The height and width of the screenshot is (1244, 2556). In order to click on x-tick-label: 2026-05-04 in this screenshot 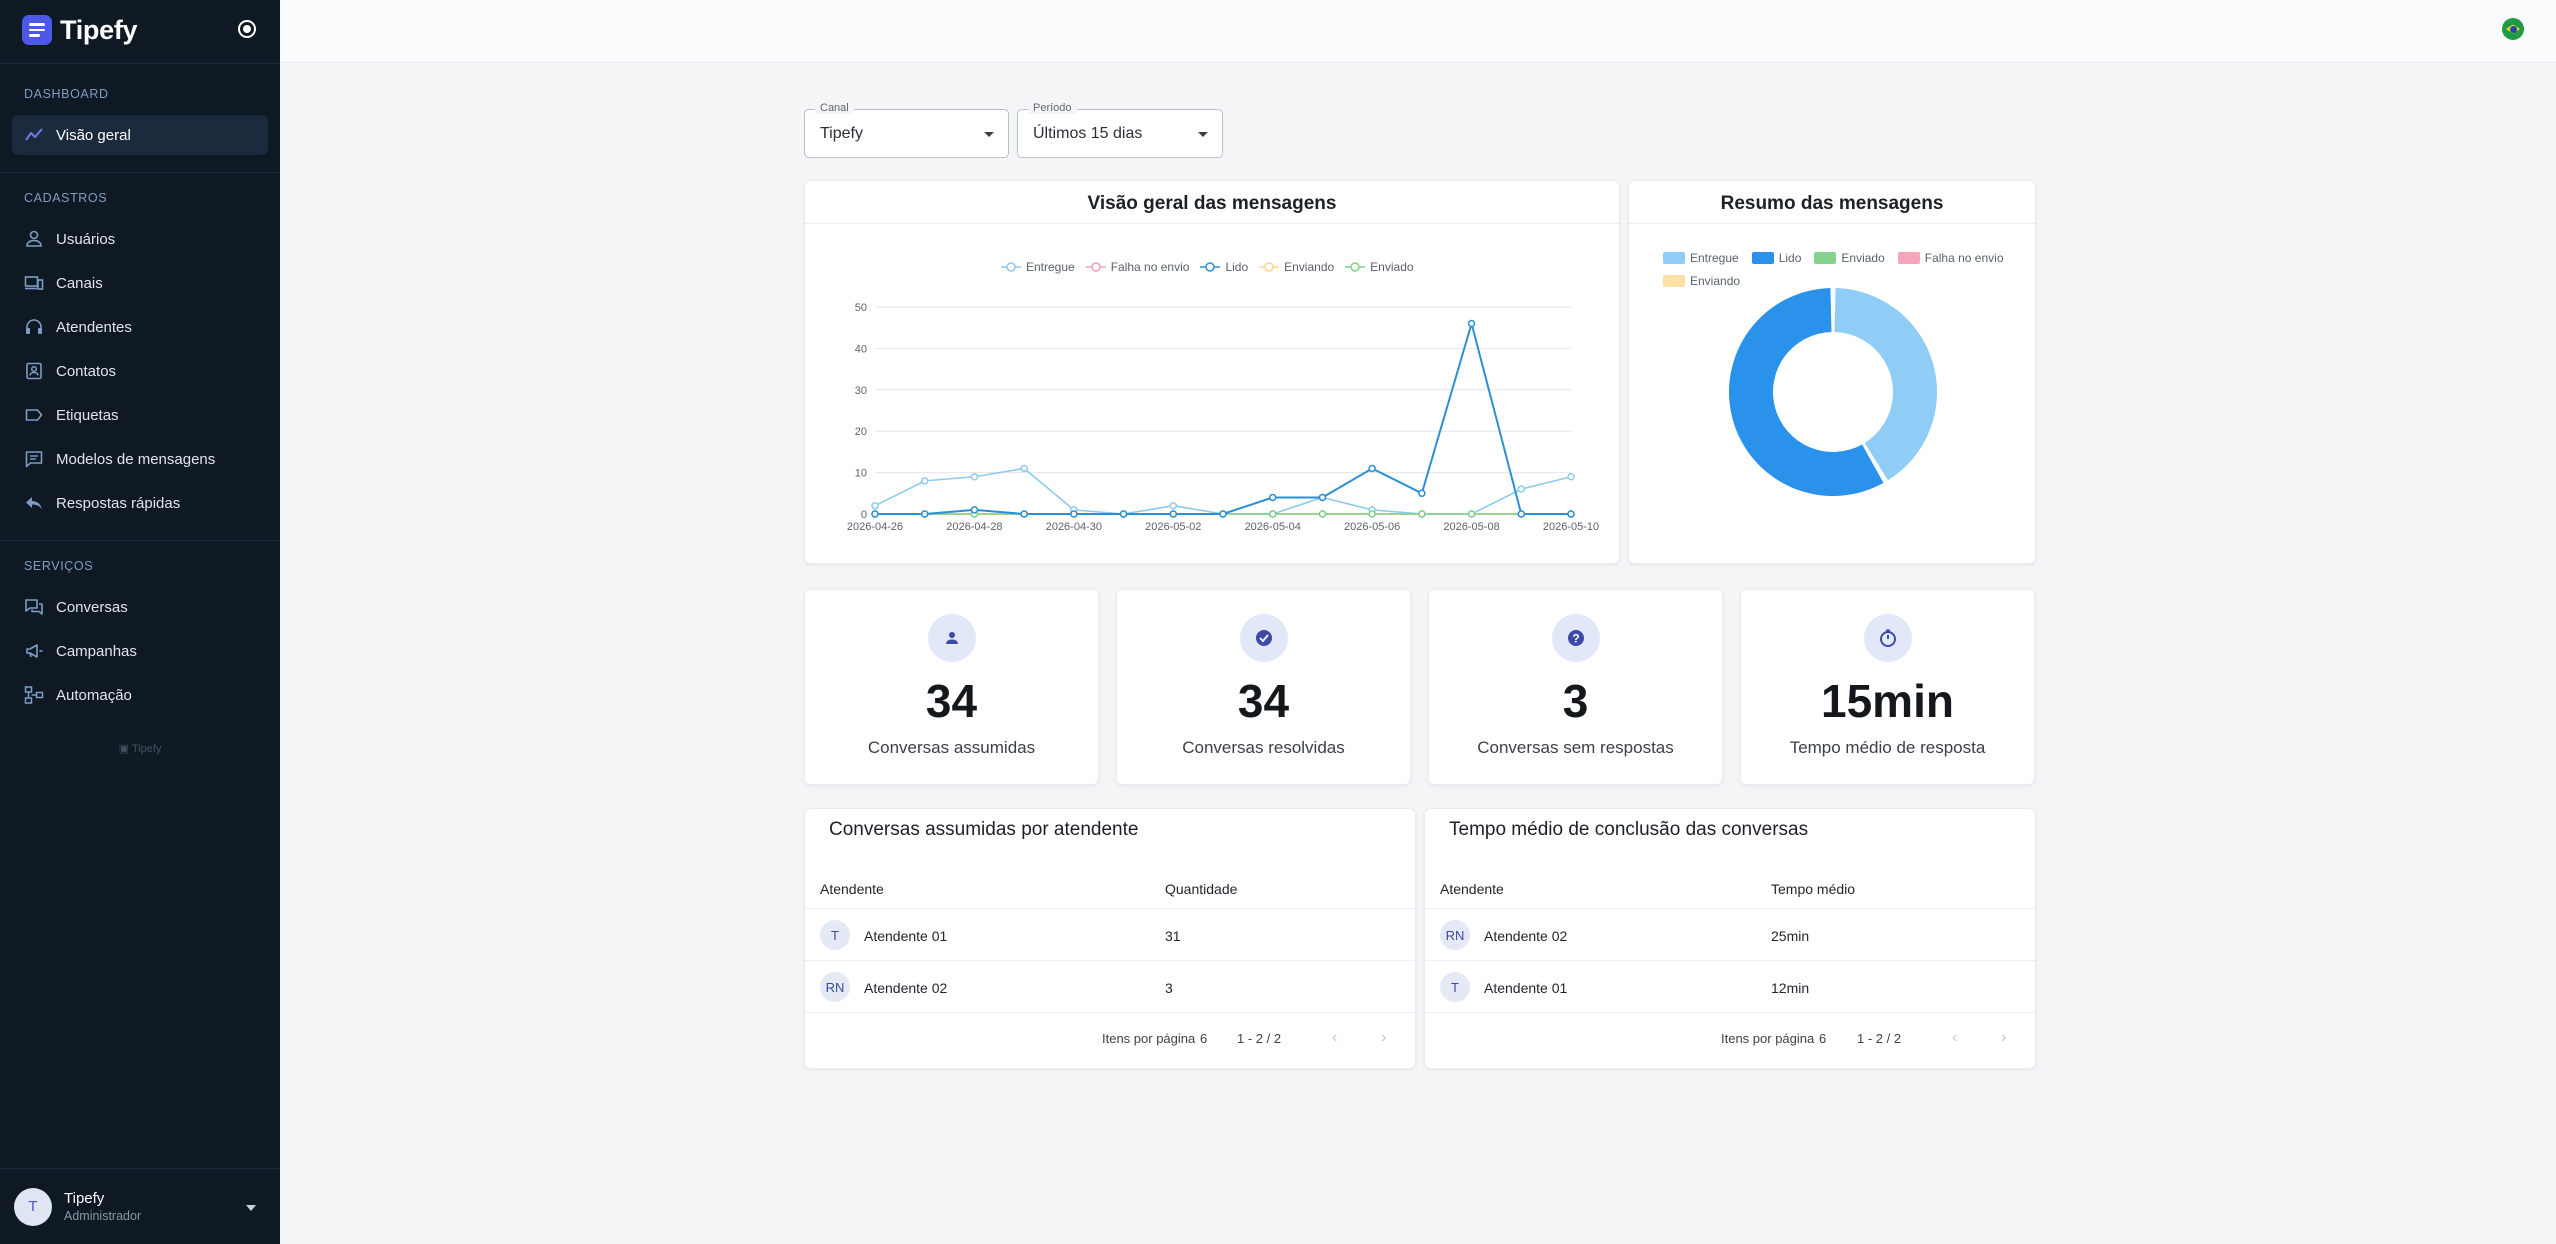, I will do `click(1273, 527)`.